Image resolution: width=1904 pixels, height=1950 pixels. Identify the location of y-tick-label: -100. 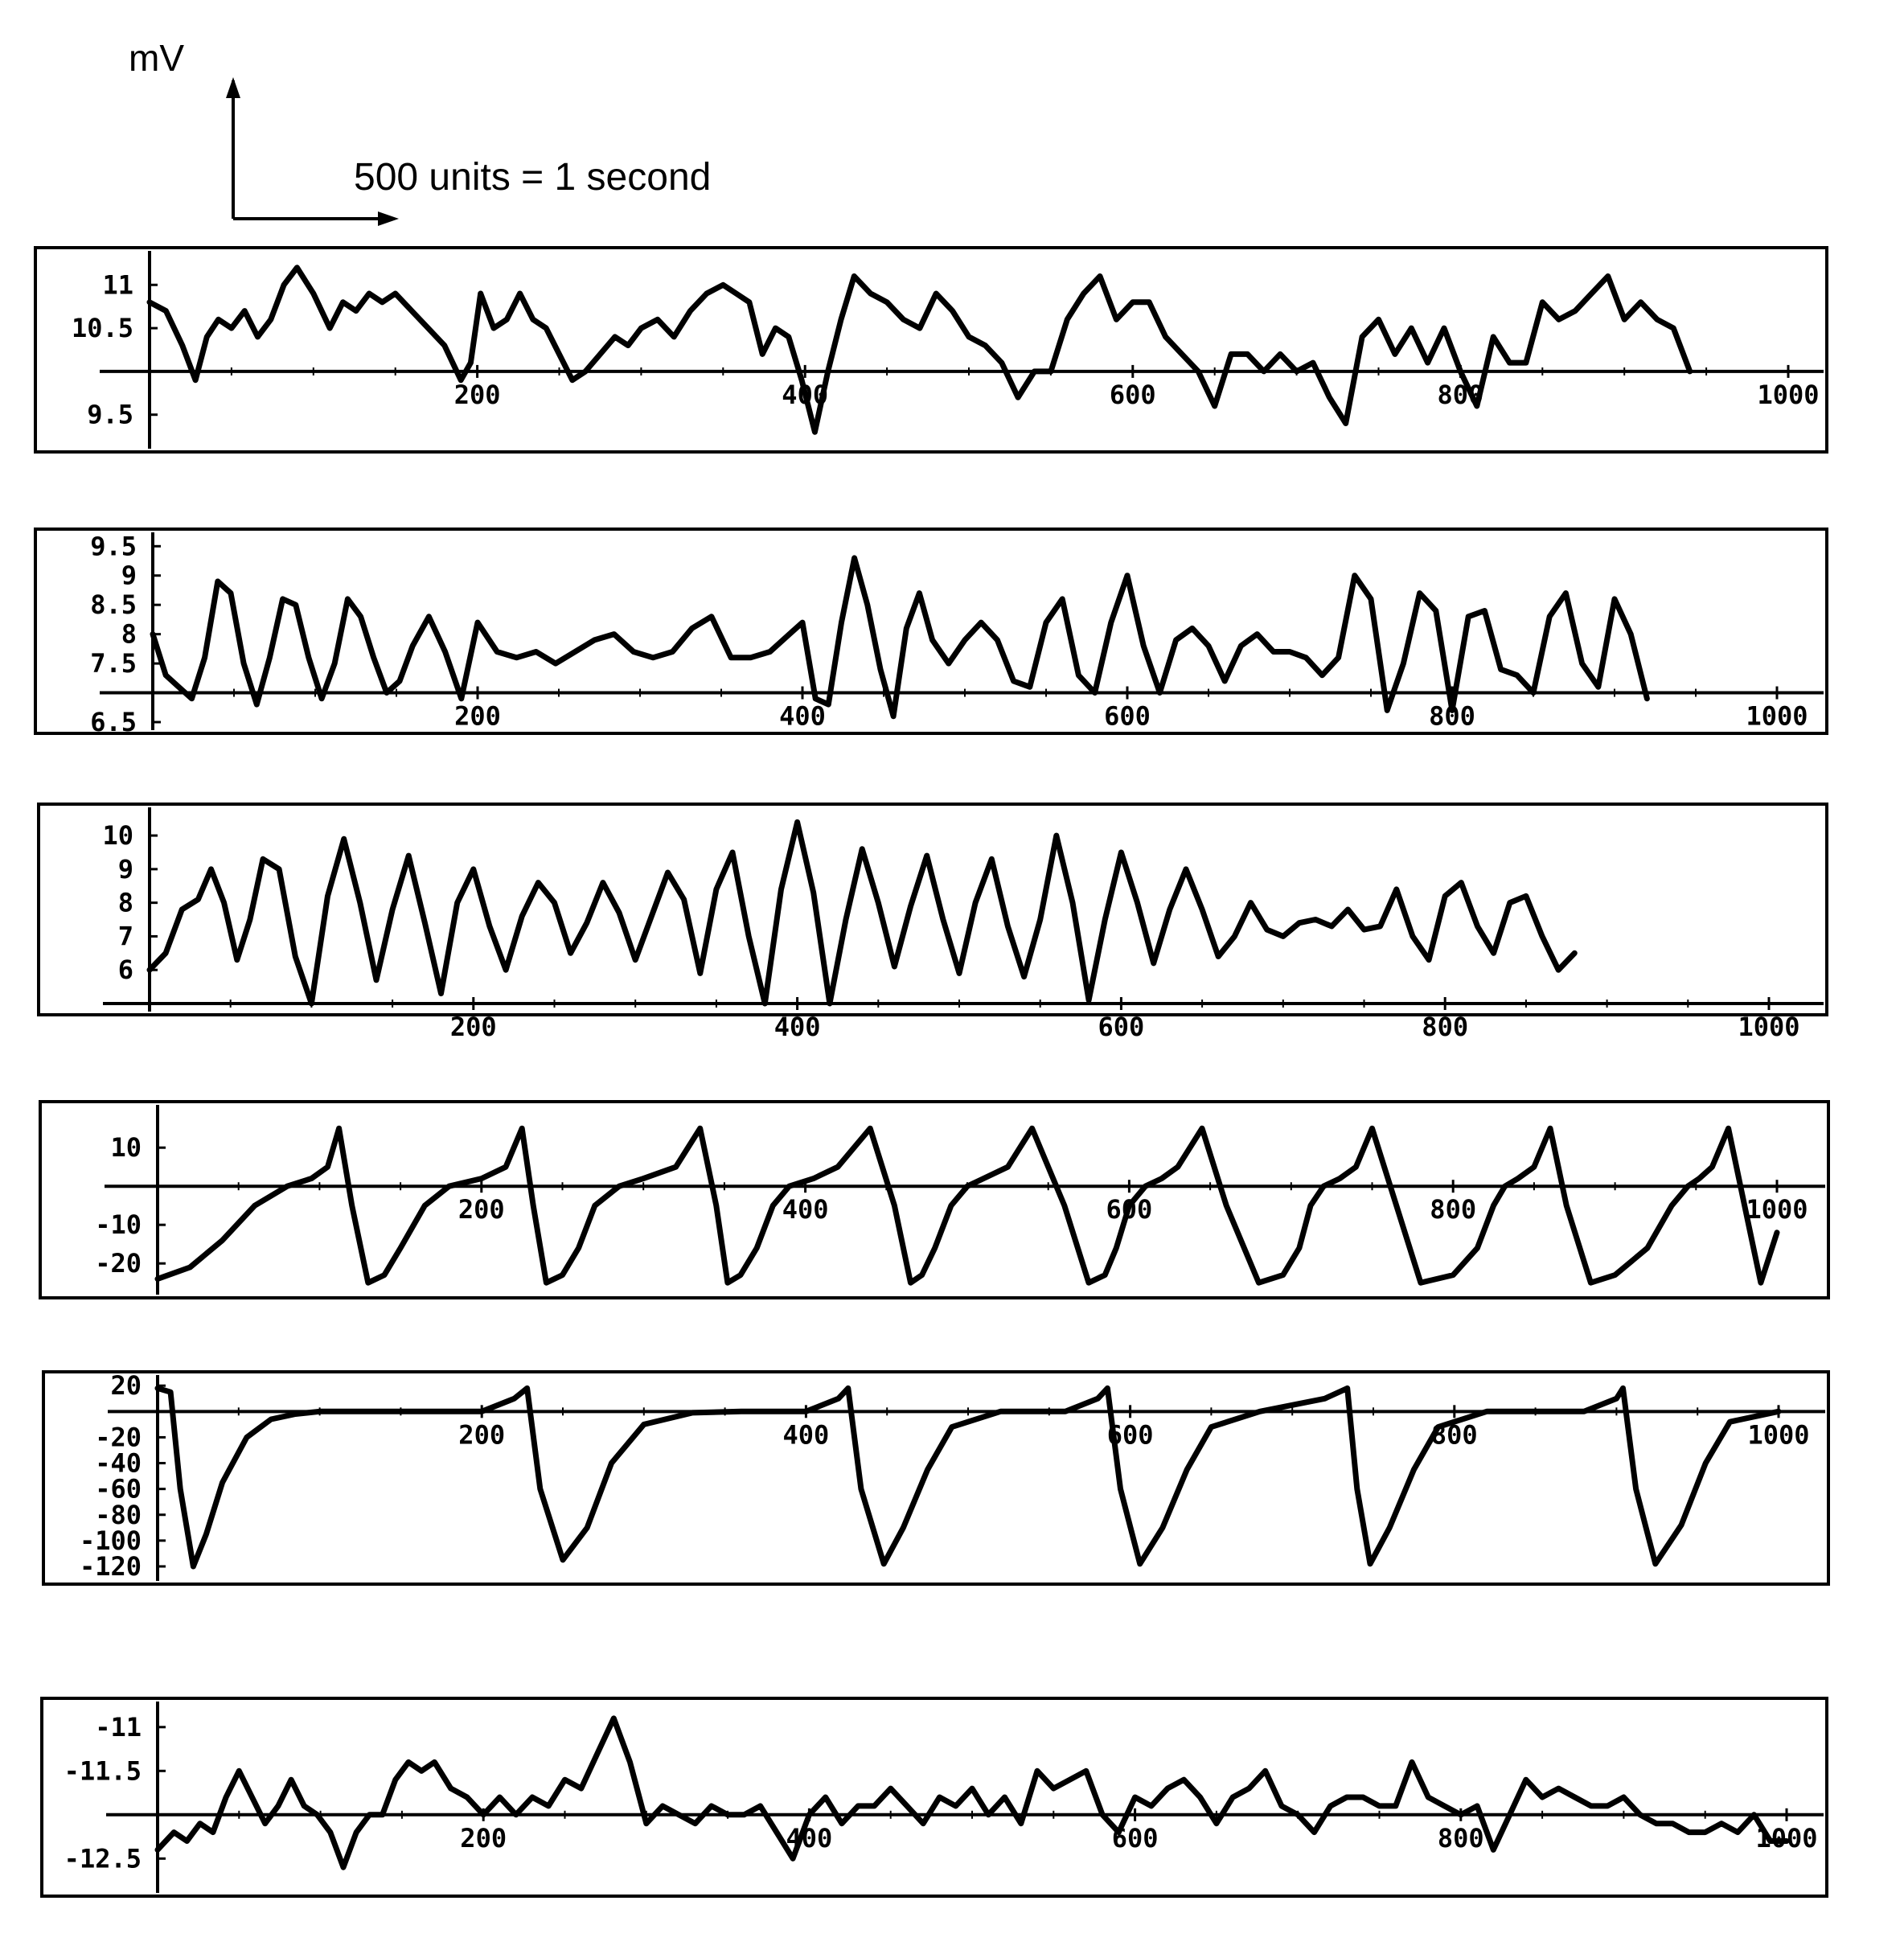
(111, 1540).